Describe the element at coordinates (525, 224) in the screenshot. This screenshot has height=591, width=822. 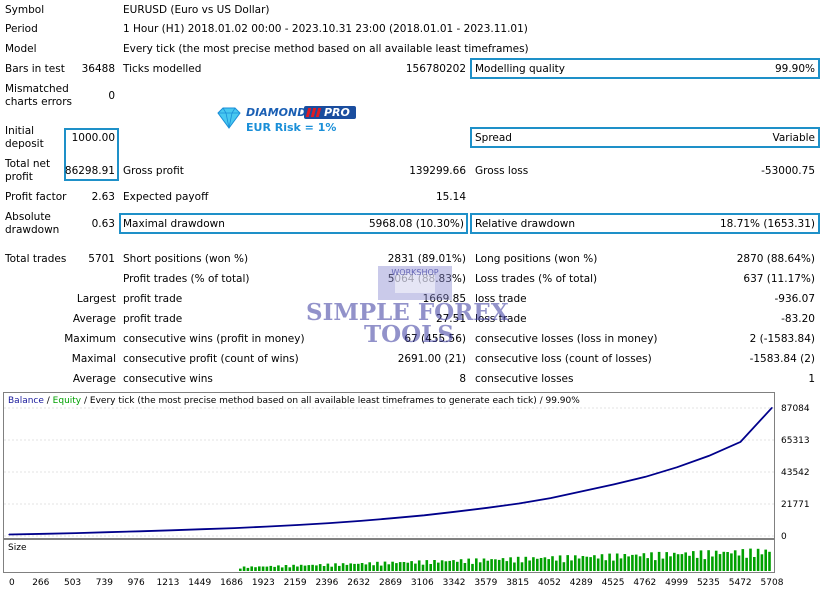
I see `rel-dd-label: Relative drawdown` at that location.